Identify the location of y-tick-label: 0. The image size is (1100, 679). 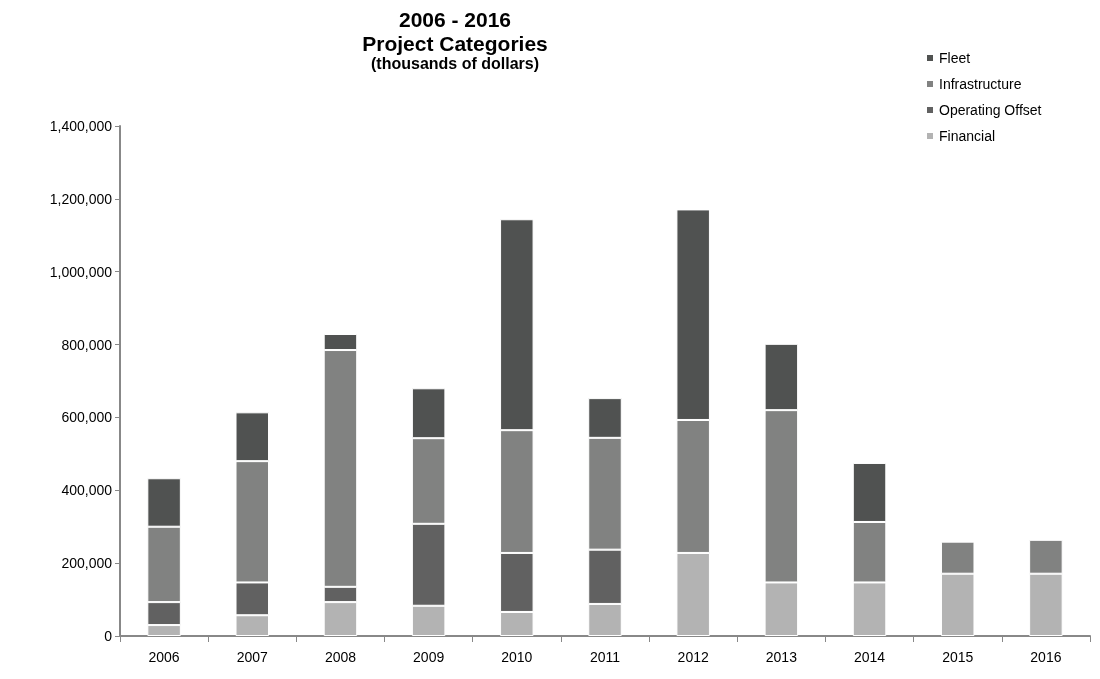
(108, 636).